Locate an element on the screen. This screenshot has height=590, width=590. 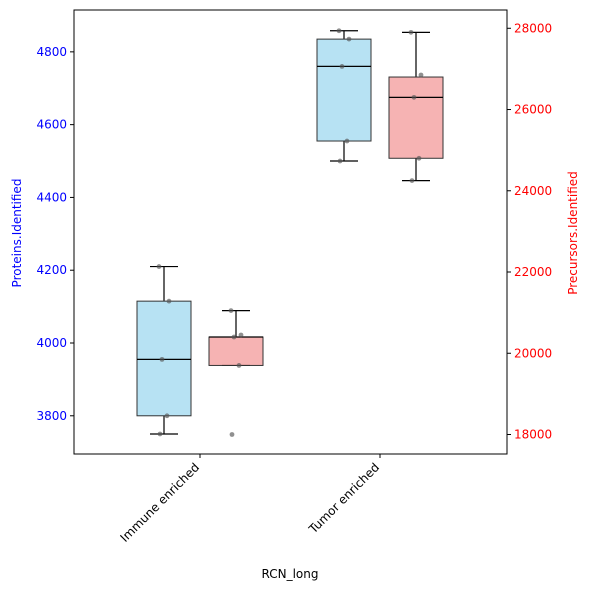
right-y-tick-label: 18000 is located at coordinates (533, 435).